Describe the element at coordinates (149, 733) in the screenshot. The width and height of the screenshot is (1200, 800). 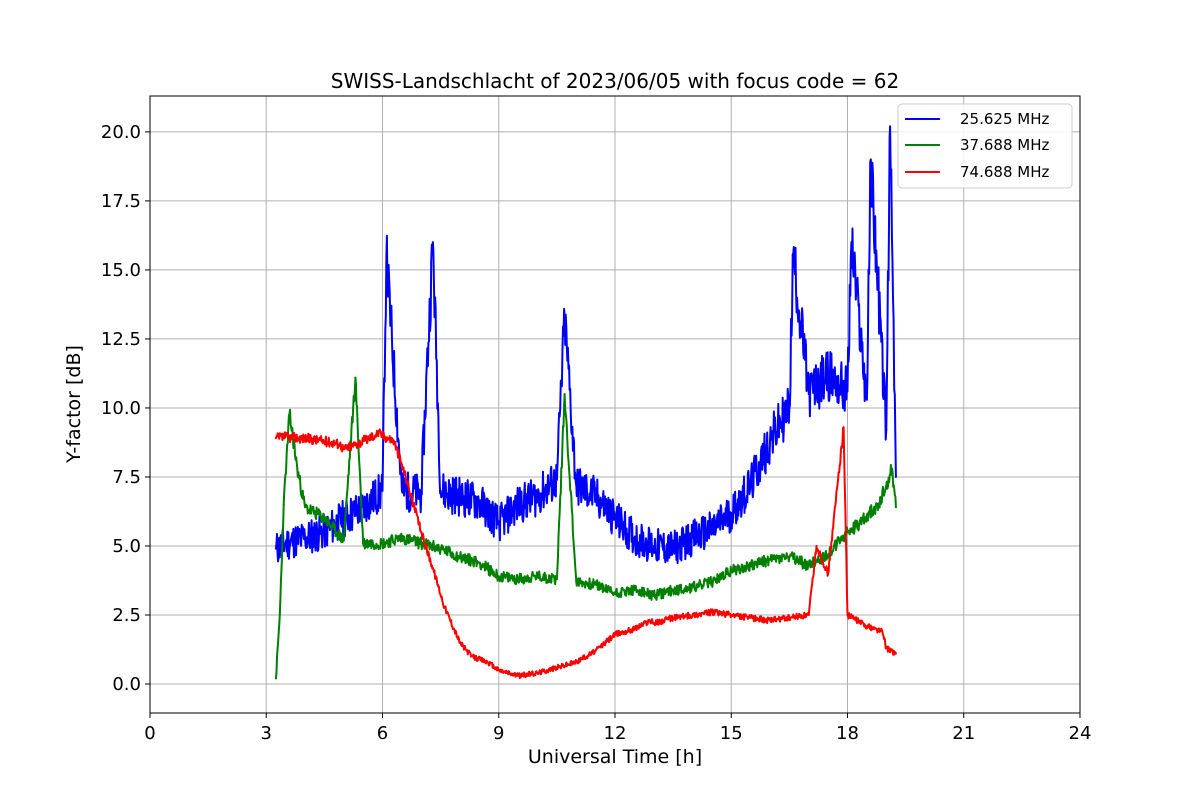
I see `x-tick-label: 0` at that location.